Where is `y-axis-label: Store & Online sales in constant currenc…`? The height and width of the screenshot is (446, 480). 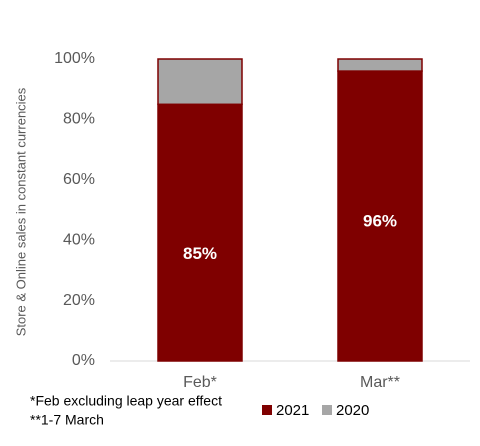
y-axis-label: Store & Online sales in constant currenc… is located at coordinates (20, 211).